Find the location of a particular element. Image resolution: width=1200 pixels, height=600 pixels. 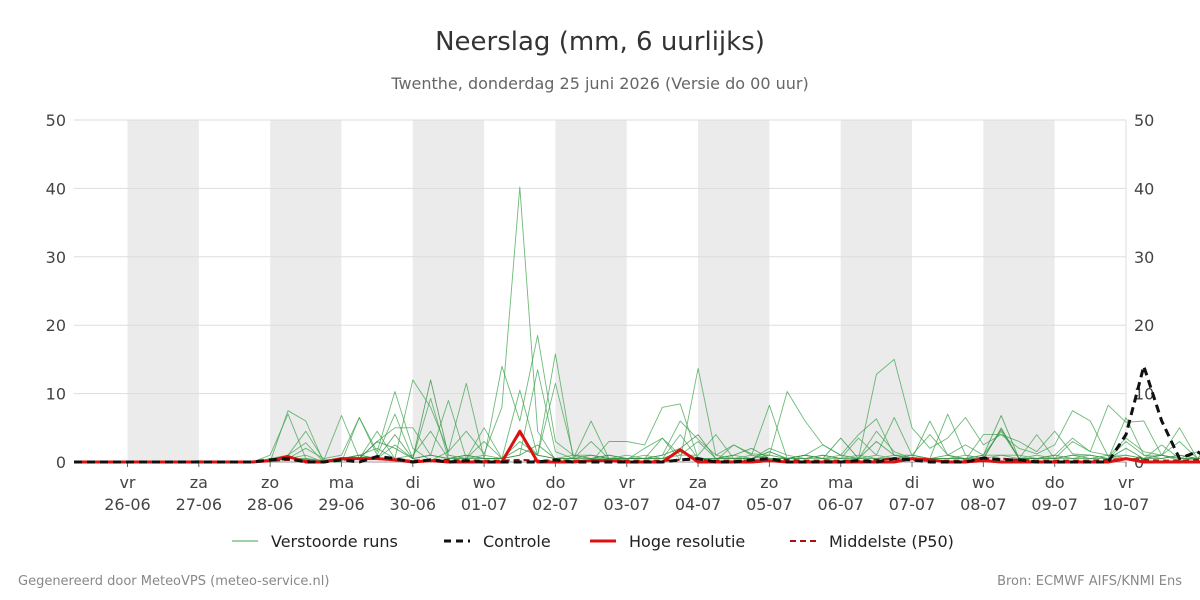

x-tick-date: 06-07 is located at coordinates (840, 504).